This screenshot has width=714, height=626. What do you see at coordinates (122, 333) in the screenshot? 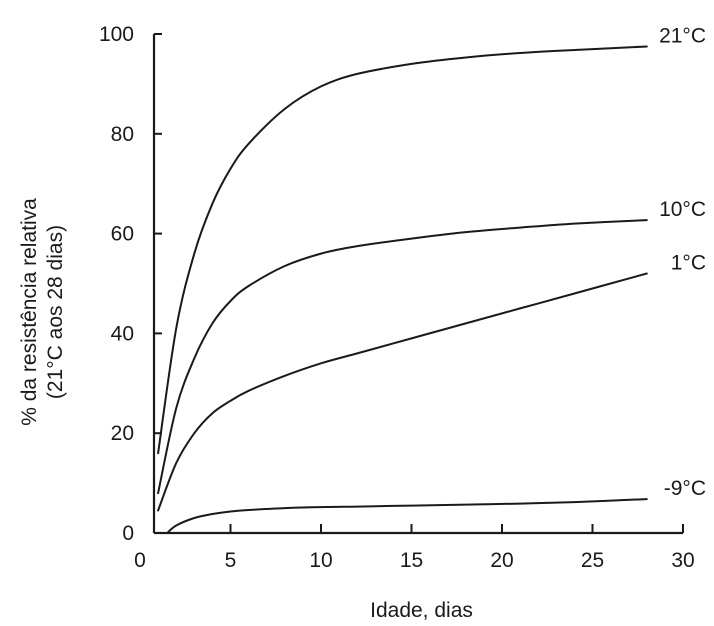
I see `y-tick-label: 40` at bounding box center [122, 333].